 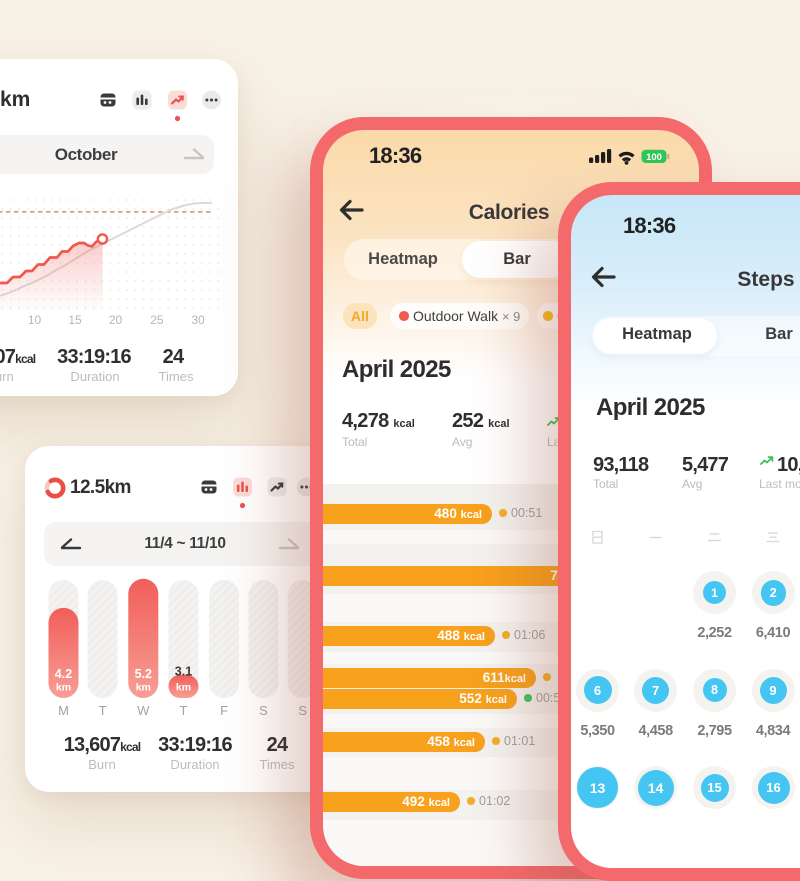 I want to click on svg-text: F, so click(x=224, y=710).